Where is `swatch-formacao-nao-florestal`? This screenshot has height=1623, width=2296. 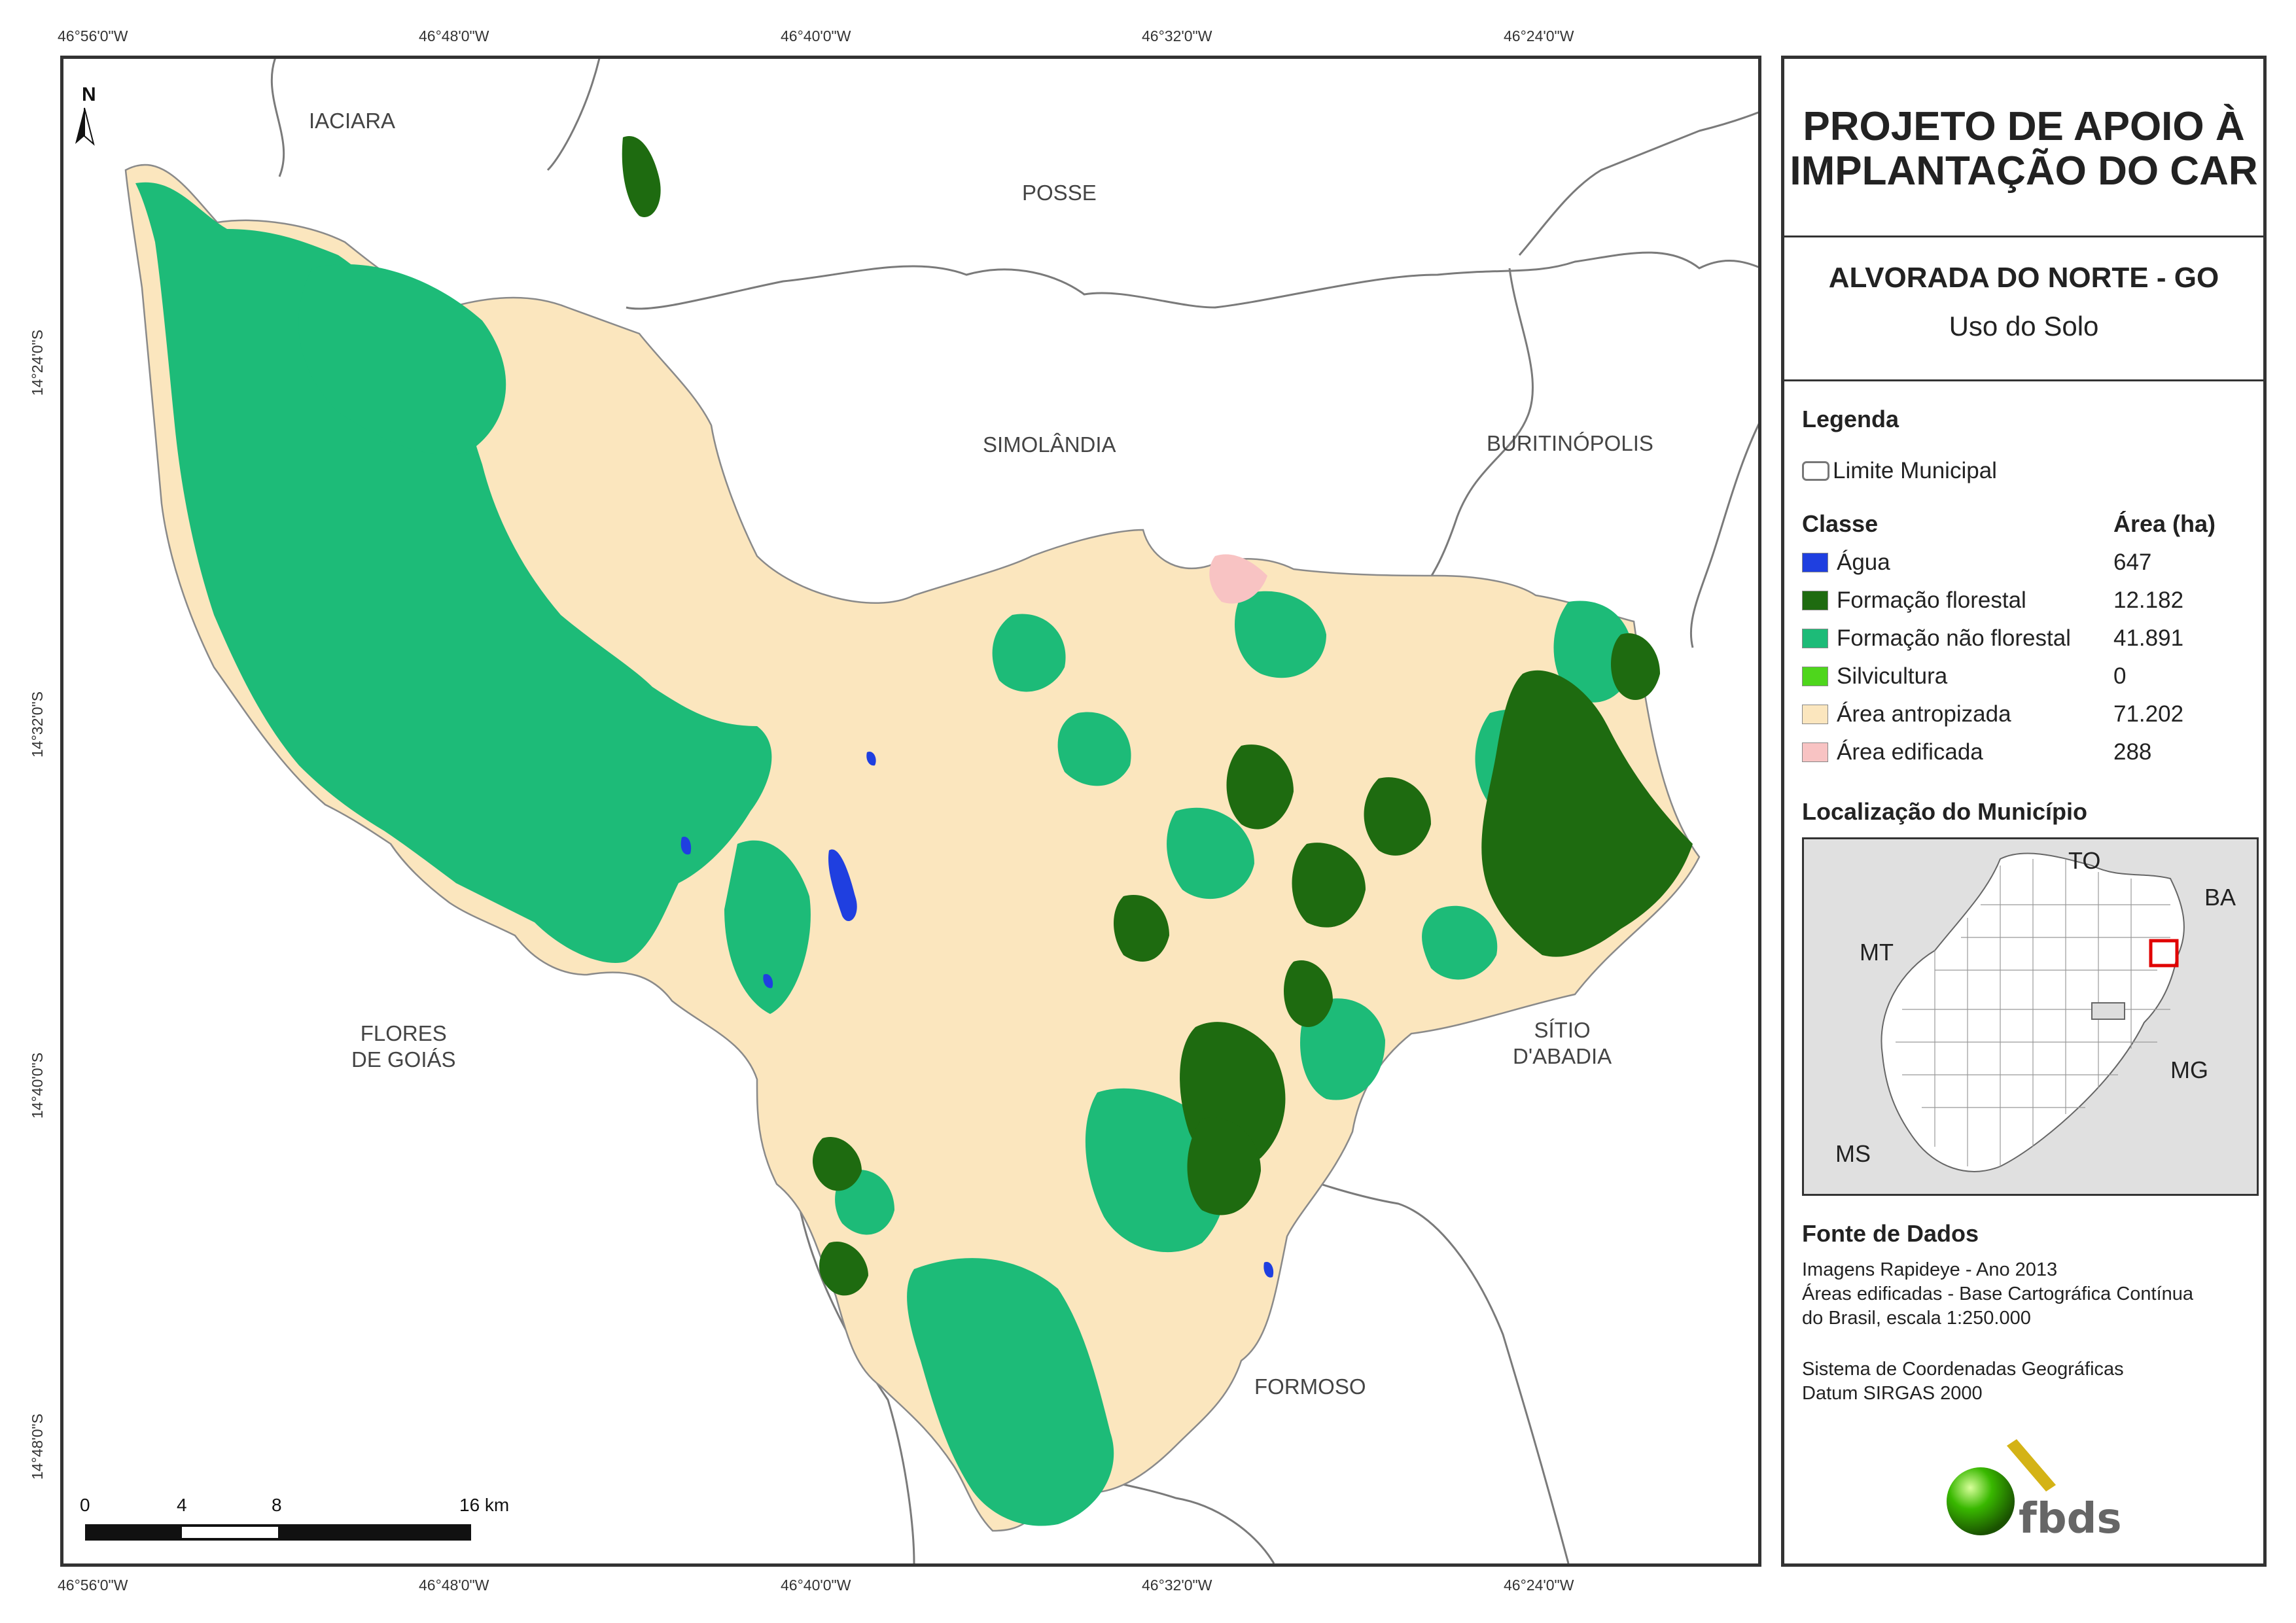 swatch-formacao-nao-florestal is located at coordinates (1815, 639).